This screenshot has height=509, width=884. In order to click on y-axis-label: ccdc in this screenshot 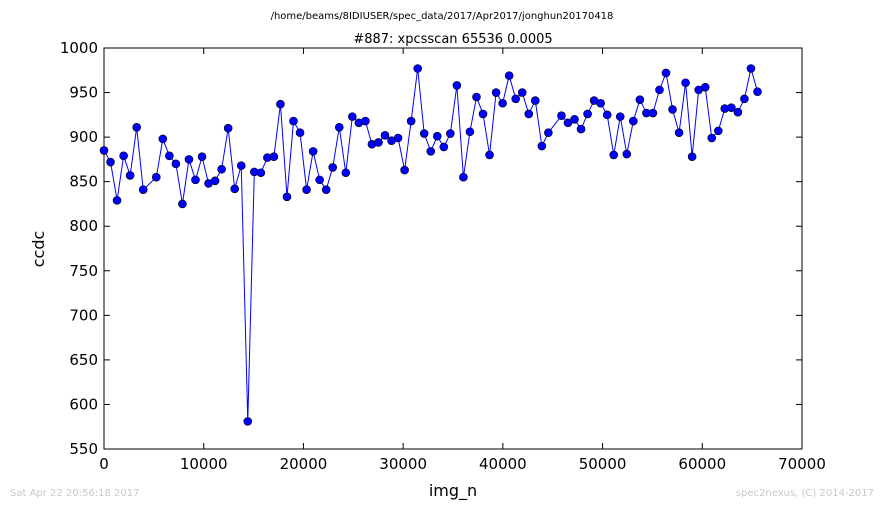, I will do `click(38, 249)`.